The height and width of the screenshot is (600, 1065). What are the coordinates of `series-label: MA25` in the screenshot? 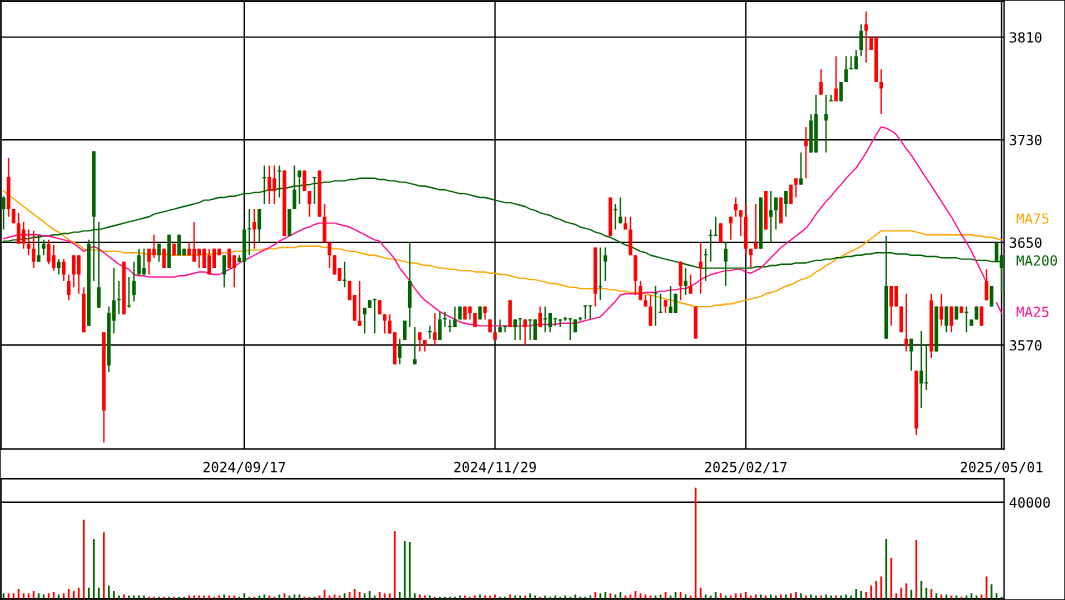 It's located at (1032, 312).